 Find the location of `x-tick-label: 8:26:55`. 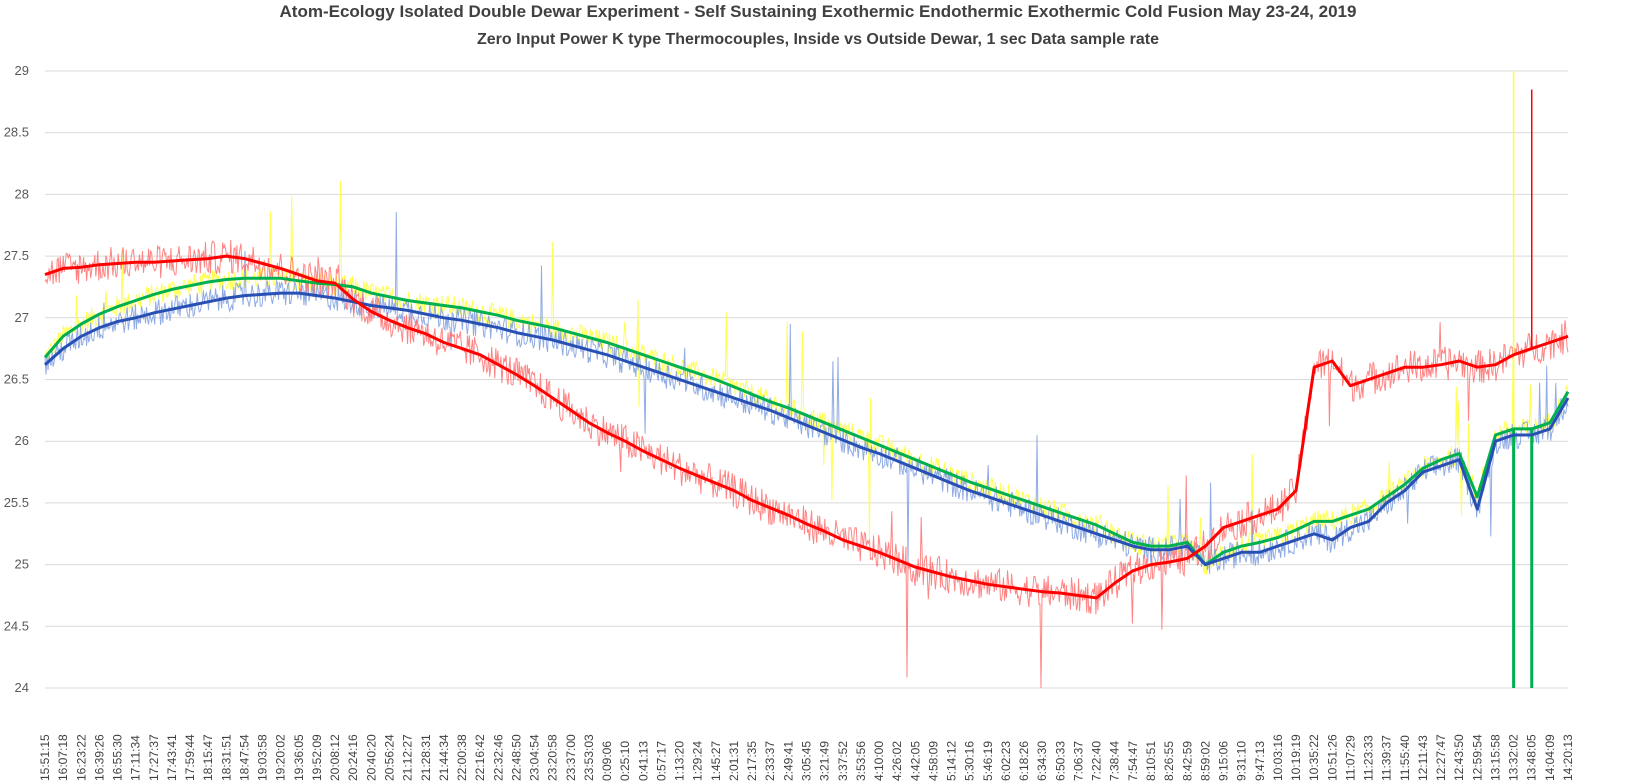

x-tick-label: 8:26:55 is located at coordinates (1169, 761).